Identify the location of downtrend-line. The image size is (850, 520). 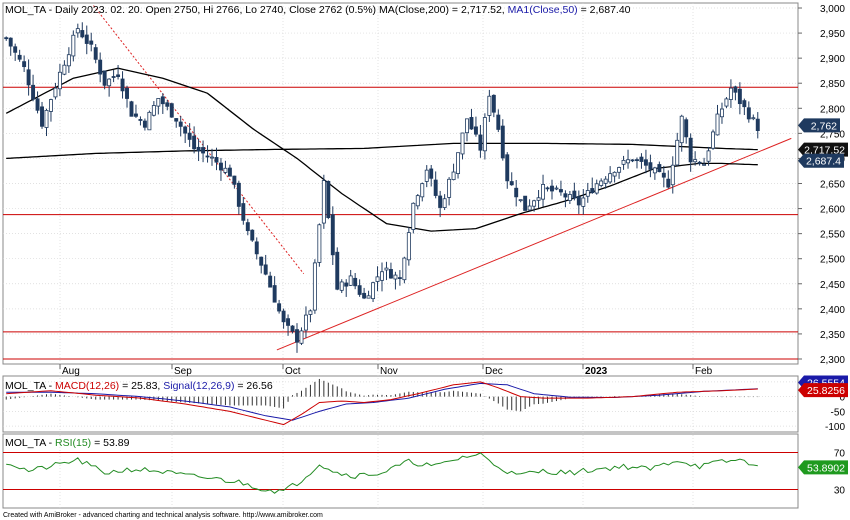
(199, 140).